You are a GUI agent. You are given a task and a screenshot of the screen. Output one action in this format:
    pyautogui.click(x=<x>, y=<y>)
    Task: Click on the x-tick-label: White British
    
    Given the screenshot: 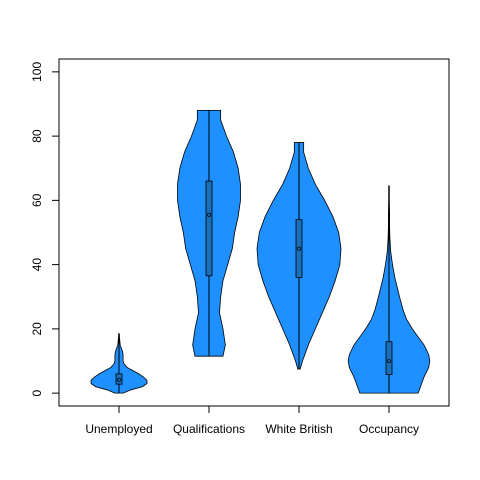 What is the action you would take?
    pyautogui.click(x=298, y=429)
    